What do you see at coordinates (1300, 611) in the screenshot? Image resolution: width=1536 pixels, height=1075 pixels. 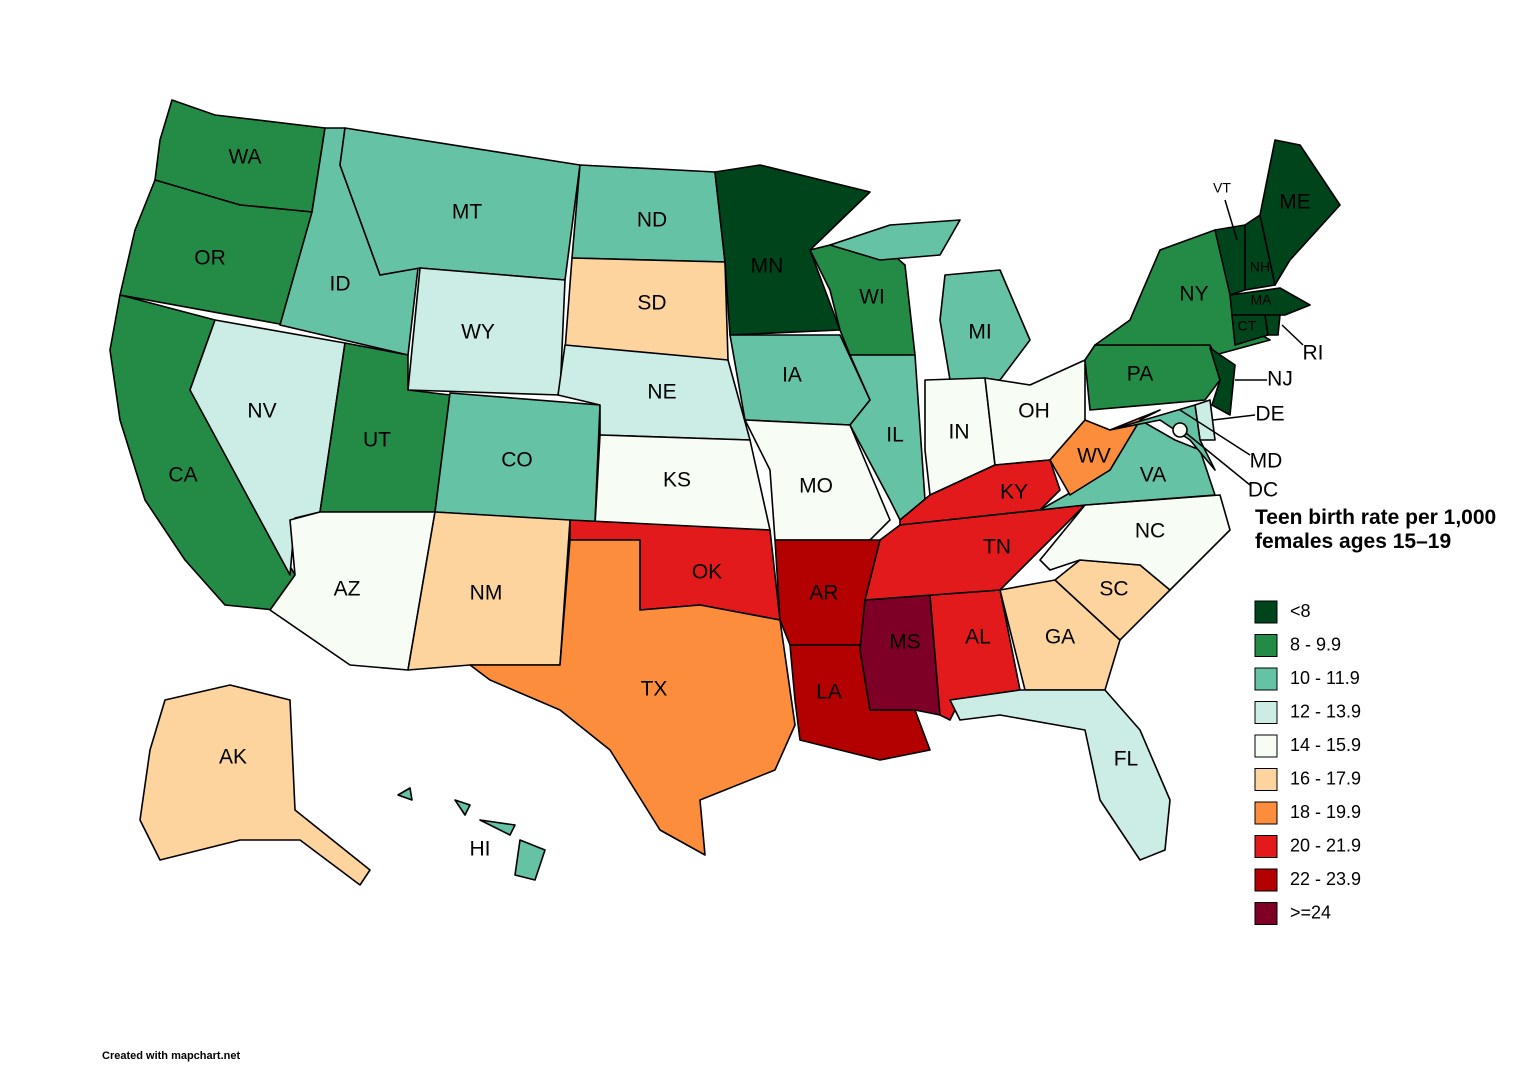 I see `legend-label: <8` at bounding box center [1300, 611].